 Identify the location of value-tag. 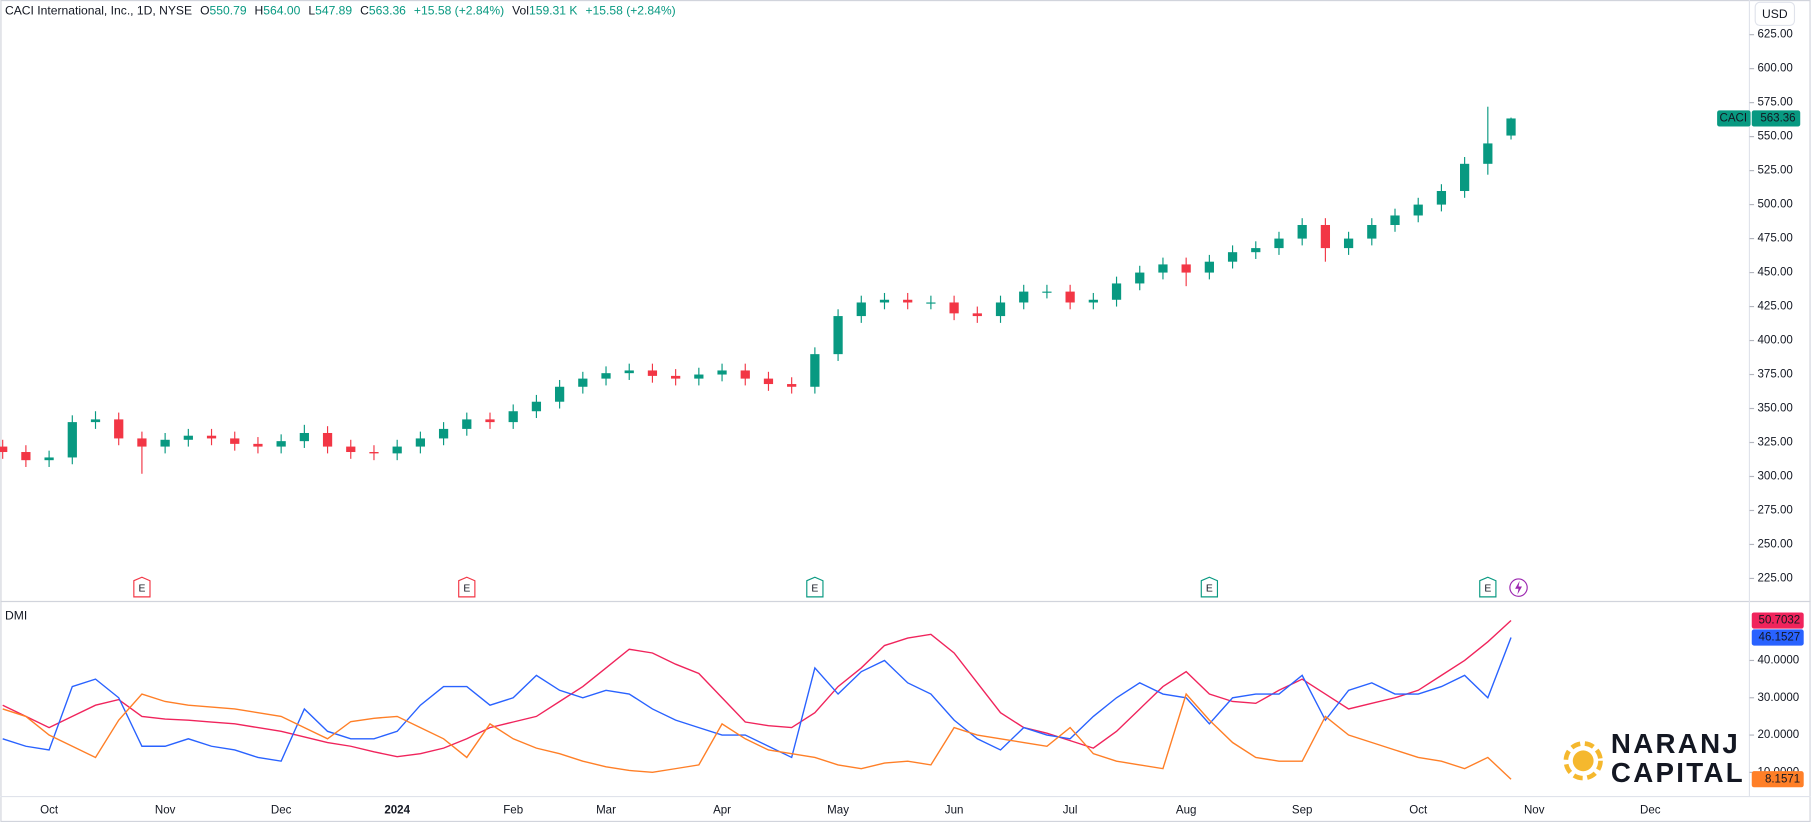
(1777, 637).